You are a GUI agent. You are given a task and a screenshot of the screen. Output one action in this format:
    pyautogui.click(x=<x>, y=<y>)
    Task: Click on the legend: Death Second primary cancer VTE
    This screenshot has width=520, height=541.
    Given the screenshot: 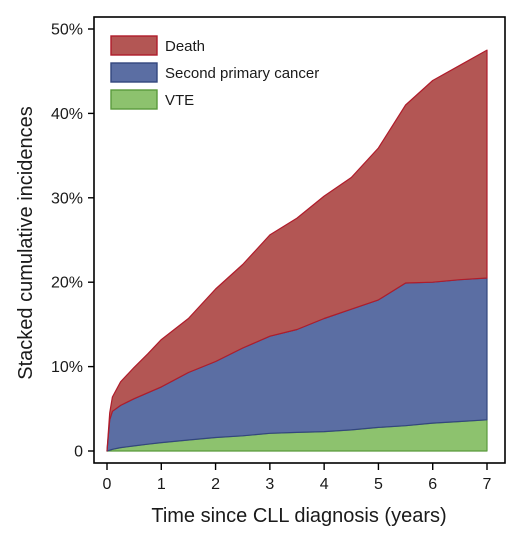 What is the action you would take?
    pyautogui.click(x=214, y=72)
    